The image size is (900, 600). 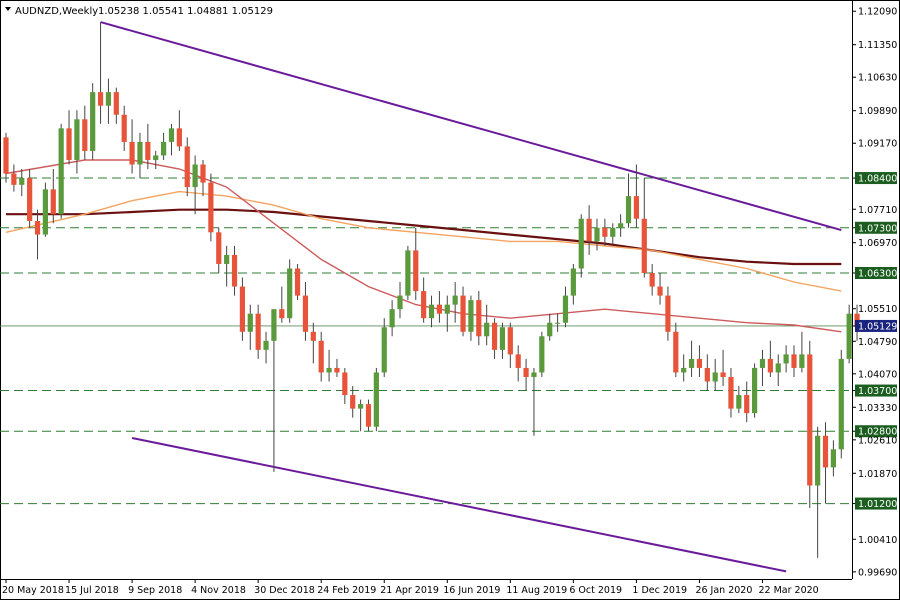 What do you see at coordinates (8, 9) in the screenshot?
I see `collapse-triangle-icon` at bounding box center [8, 9].